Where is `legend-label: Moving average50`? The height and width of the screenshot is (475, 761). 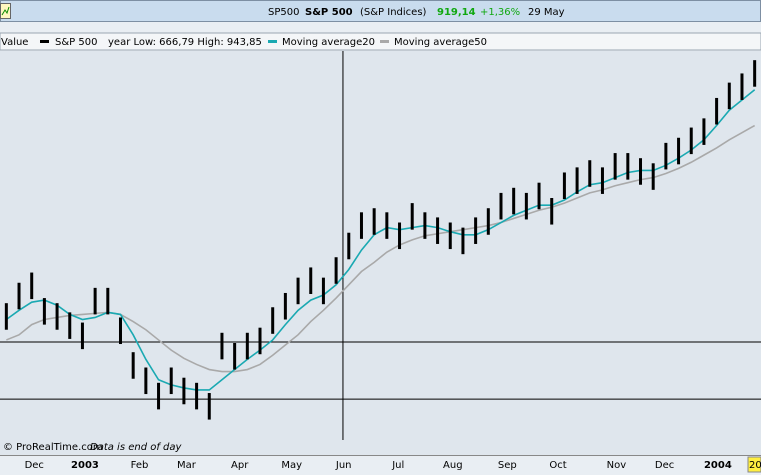
legend-label: Moving average50 is located at coordinates (440, 42).